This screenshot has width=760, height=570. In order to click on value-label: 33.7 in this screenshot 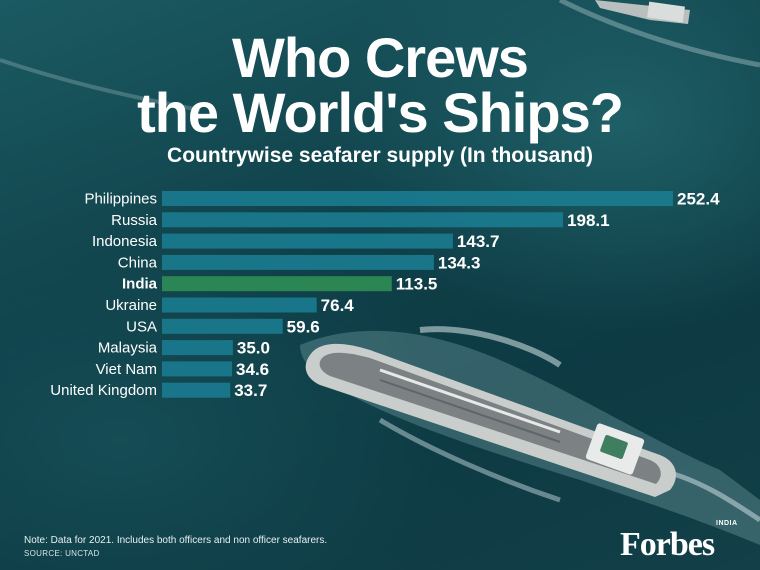, I will do `click(250, 390)`.